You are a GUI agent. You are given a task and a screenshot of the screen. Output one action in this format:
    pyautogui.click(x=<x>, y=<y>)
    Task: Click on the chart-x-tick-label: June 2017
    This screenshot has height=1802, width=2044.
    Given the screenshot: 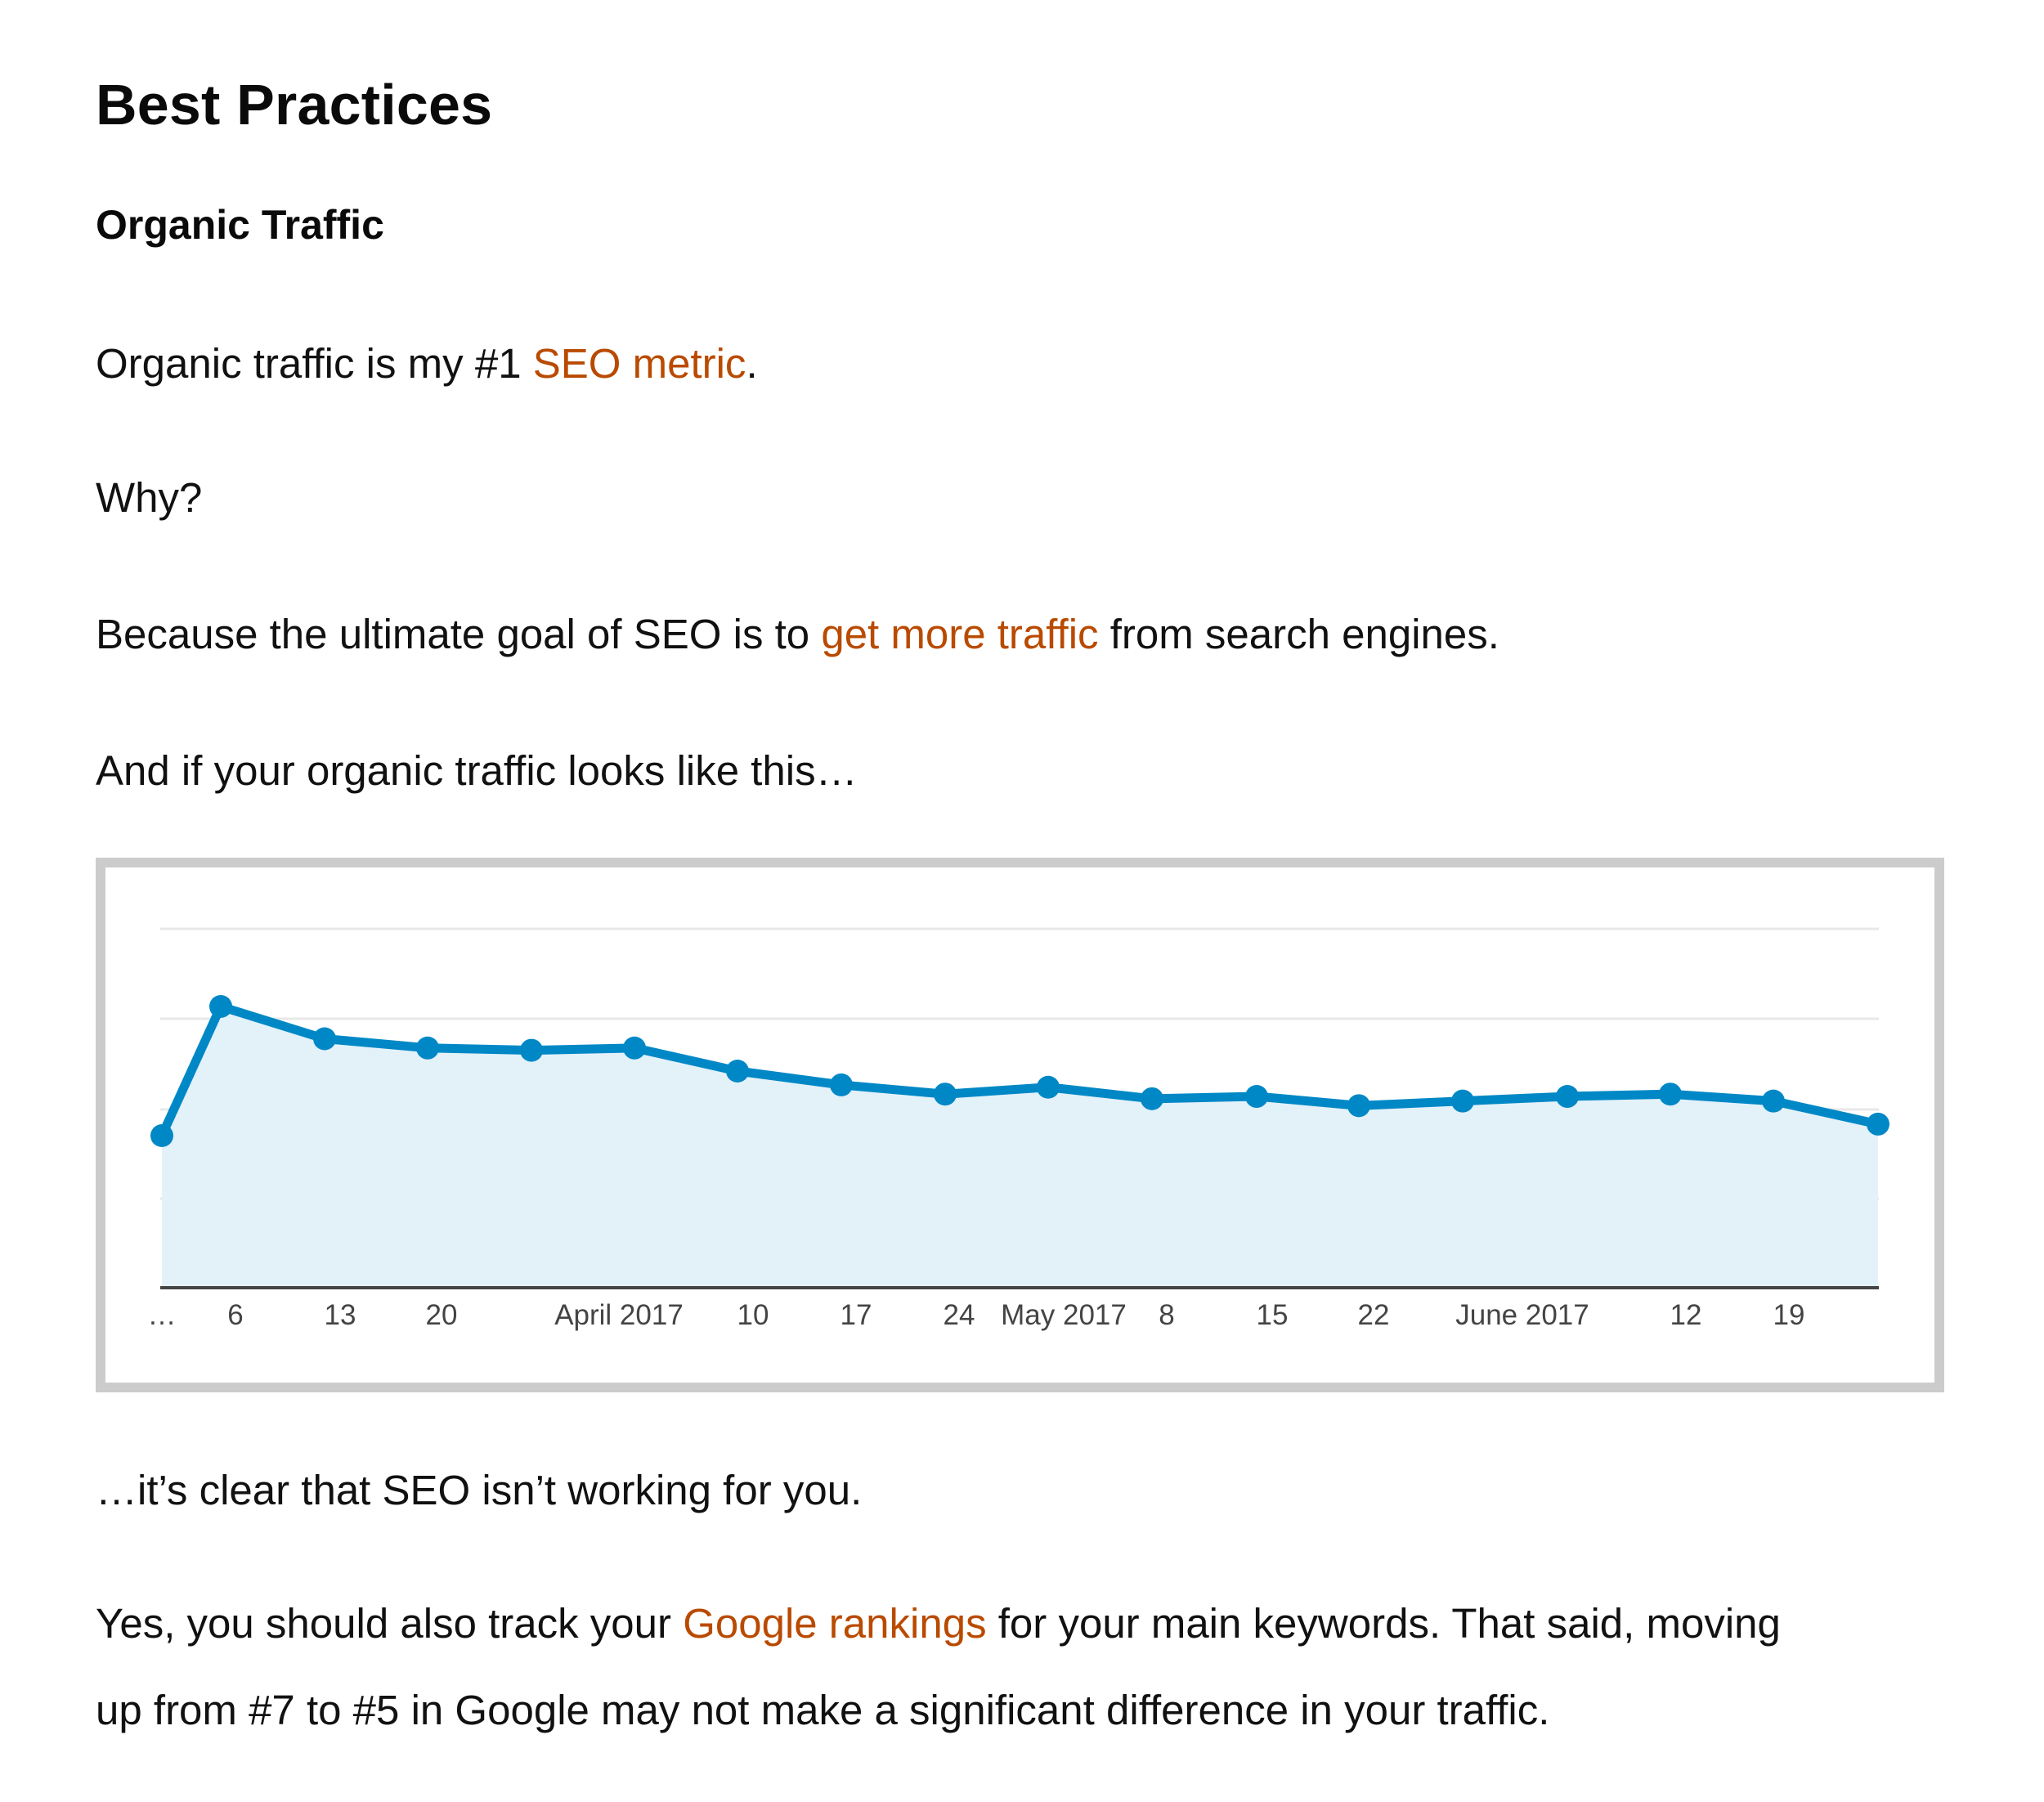 What is the action you would take?
    pyautogui.click(x=1522, y=1315)
    